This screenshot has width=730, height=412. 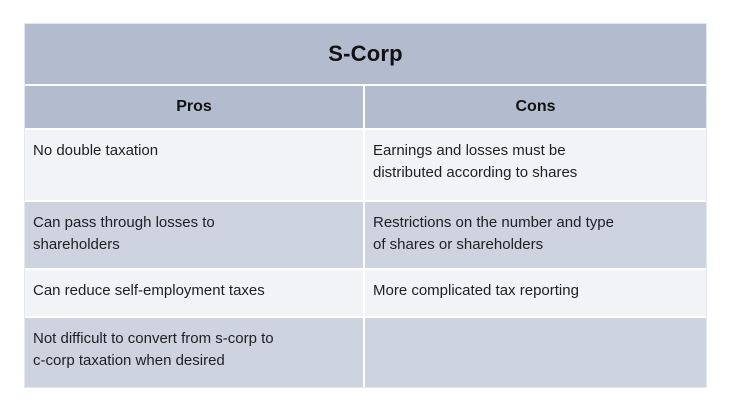 What do you see at coordinates (535, 107) in the screenshot?
I see `column-header-cons: Cons` at bounding box center [535, 107].